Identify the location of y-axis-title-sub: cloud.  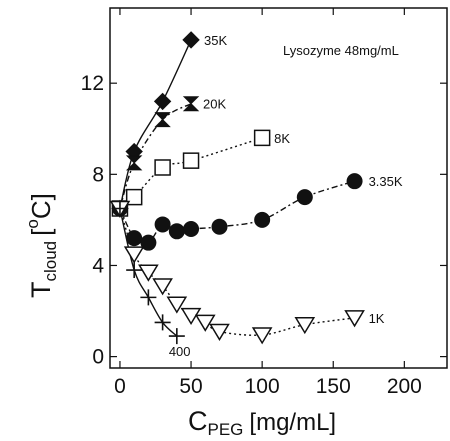
(50, 261).